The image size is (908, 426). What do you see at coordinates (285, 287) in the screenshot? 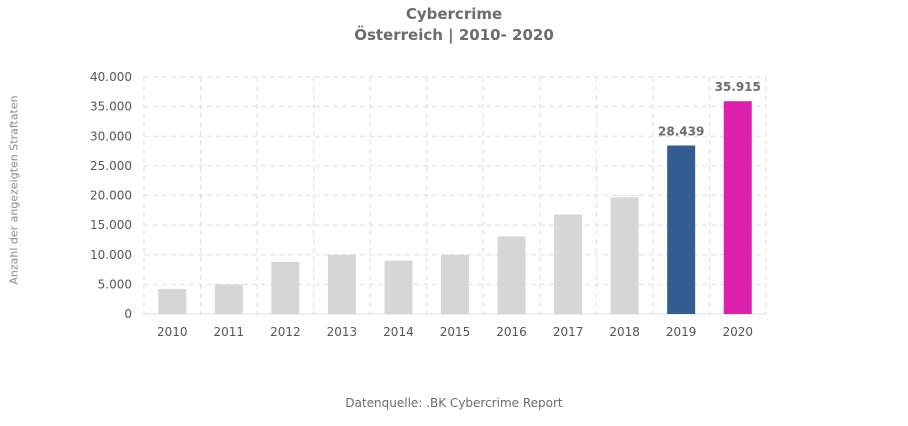
I see `bar-2012` at bounding box center [285, 287].